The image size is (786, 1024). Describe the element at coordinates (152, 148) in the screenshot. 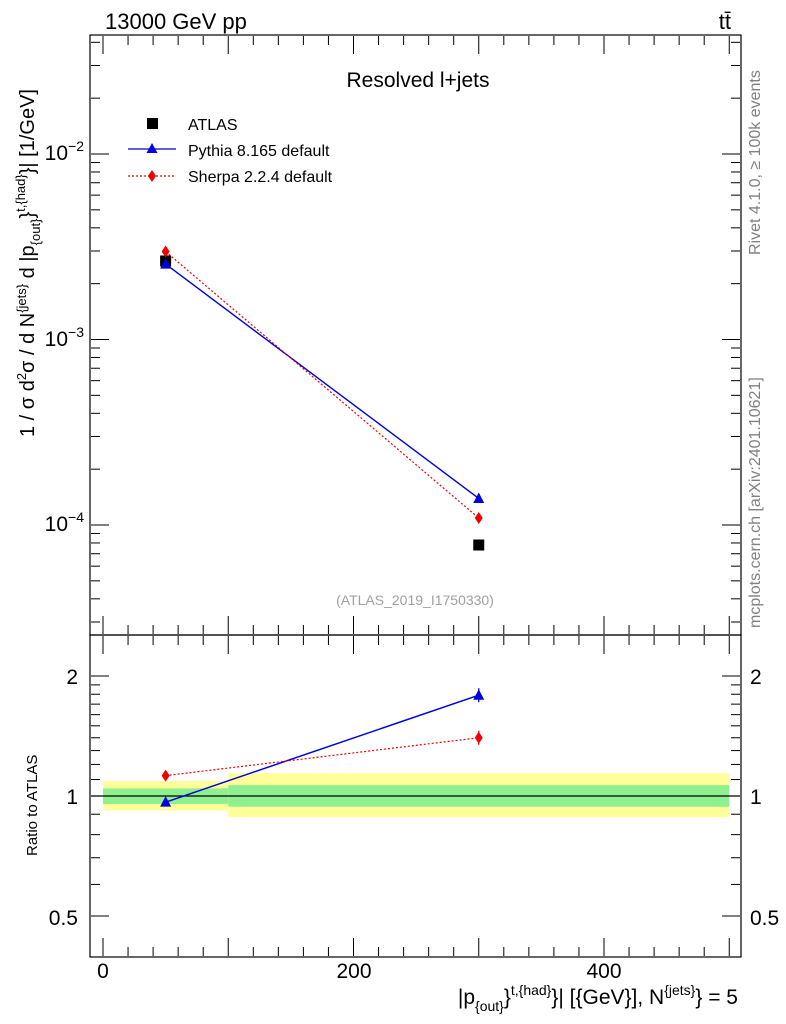

I see `legend-pythia-marker` at that location.